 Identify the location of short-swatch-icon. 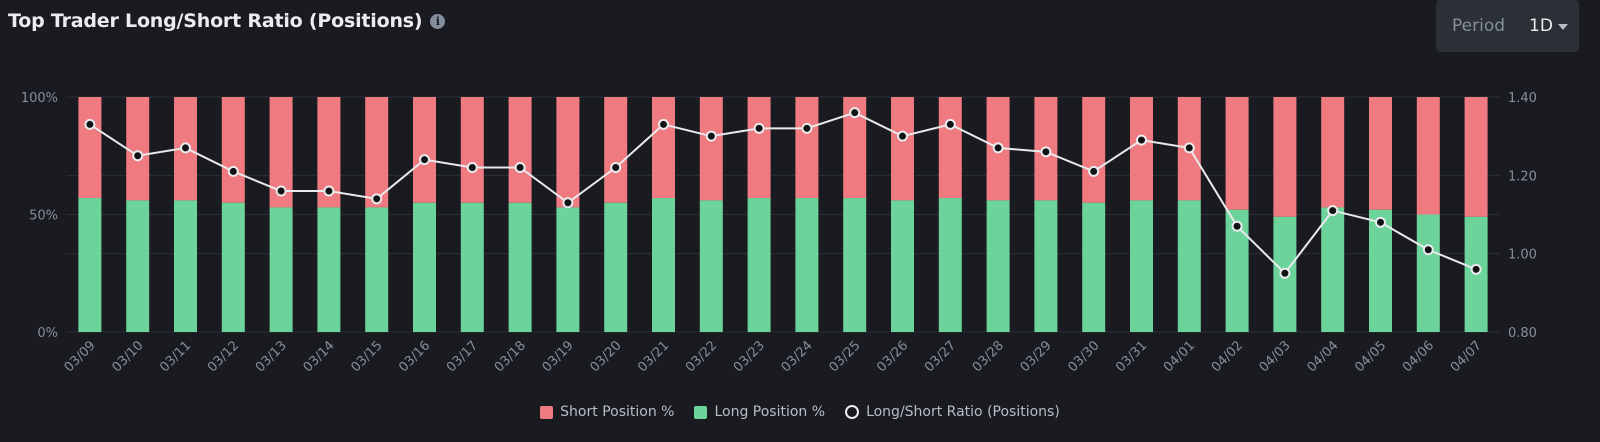
(547, 412).